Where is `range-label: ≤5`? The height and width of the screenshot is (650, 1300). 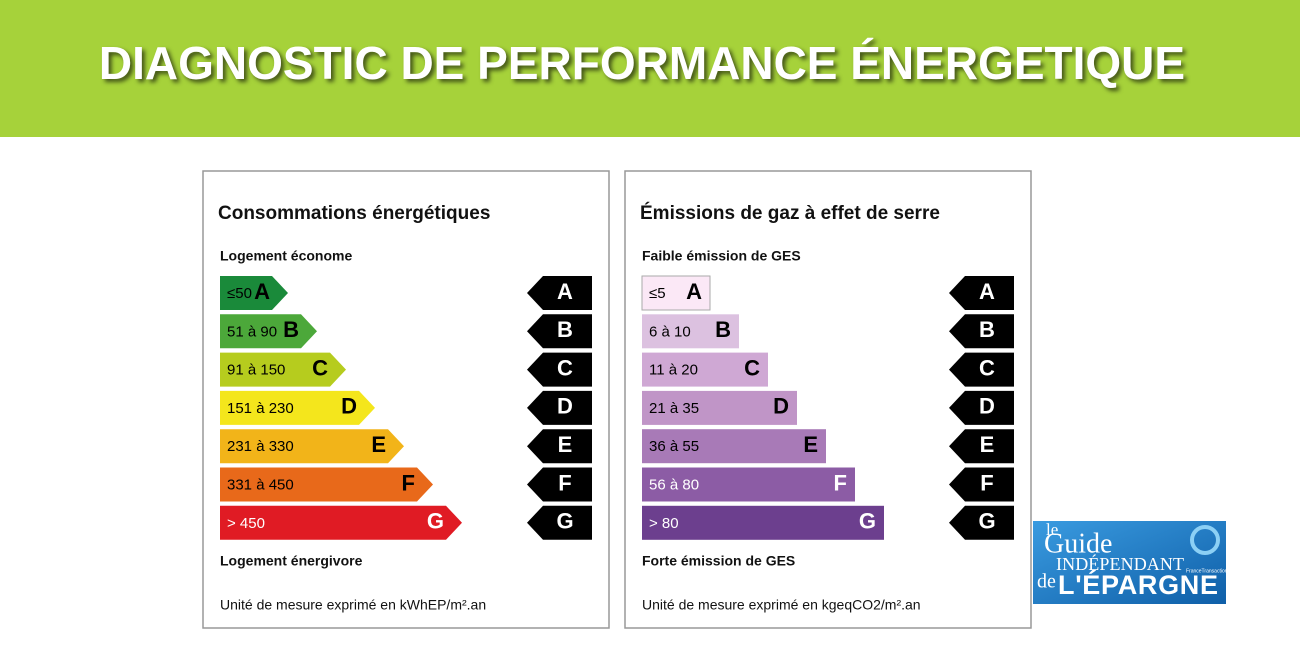
range-label: ≤5 is located at coordinates (657, 293).